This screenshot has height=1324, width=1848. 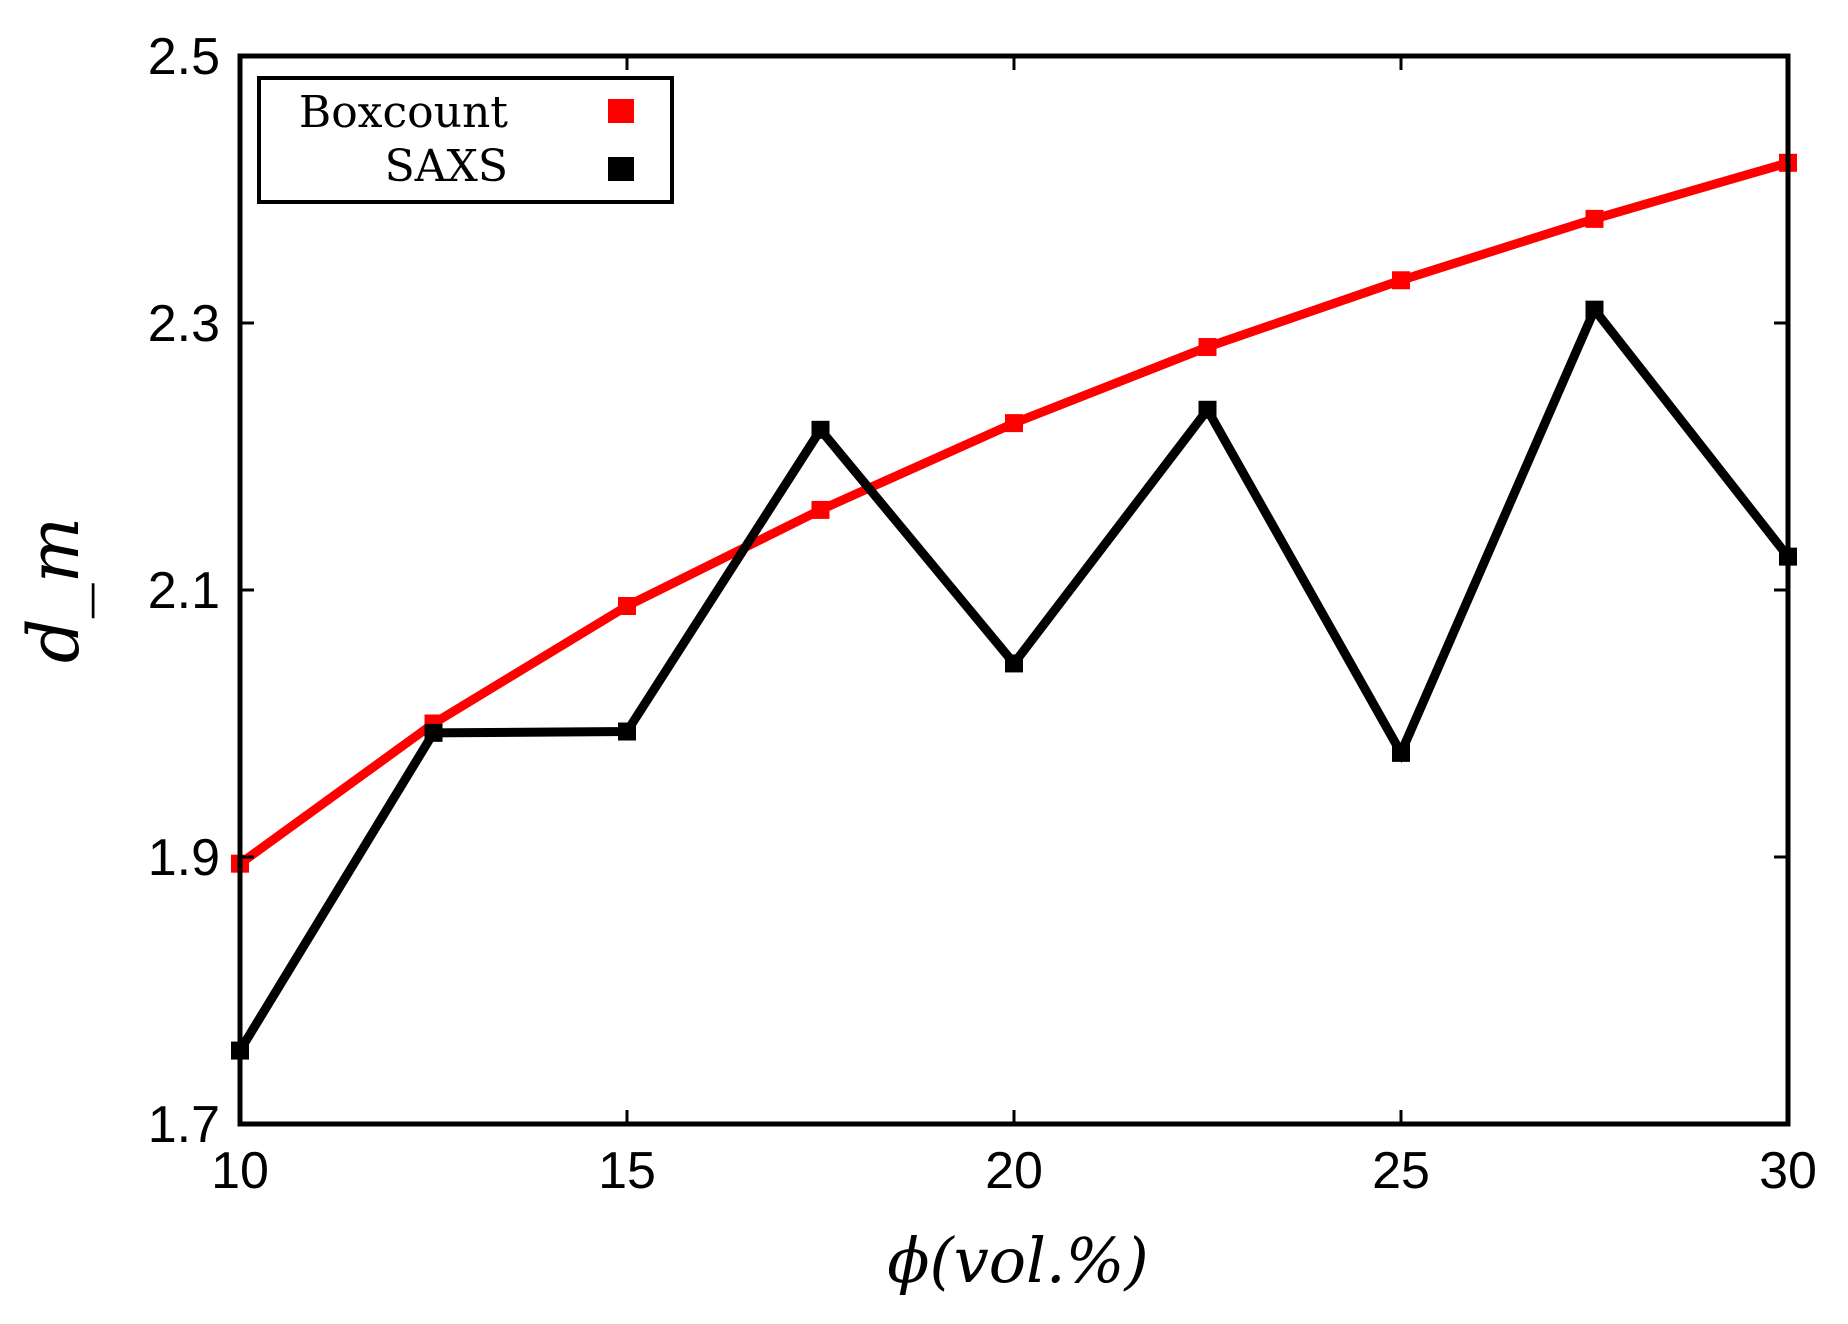 I want to click on legend: Boxcount SAXS, so click(x=465, y=140).